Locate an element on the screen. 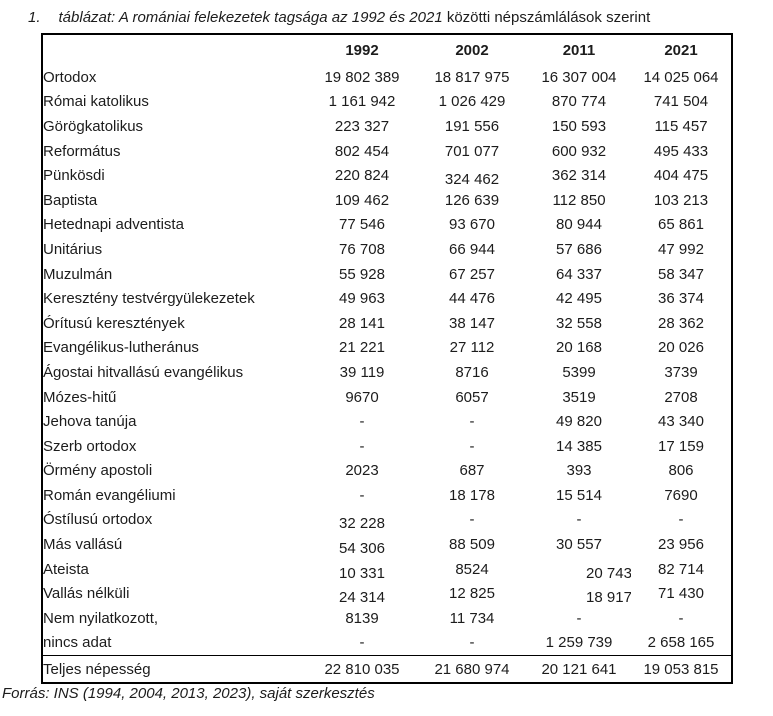 The image size is (773, 716). census-value-cell: 71 430 is located at coordinates (681, 594).